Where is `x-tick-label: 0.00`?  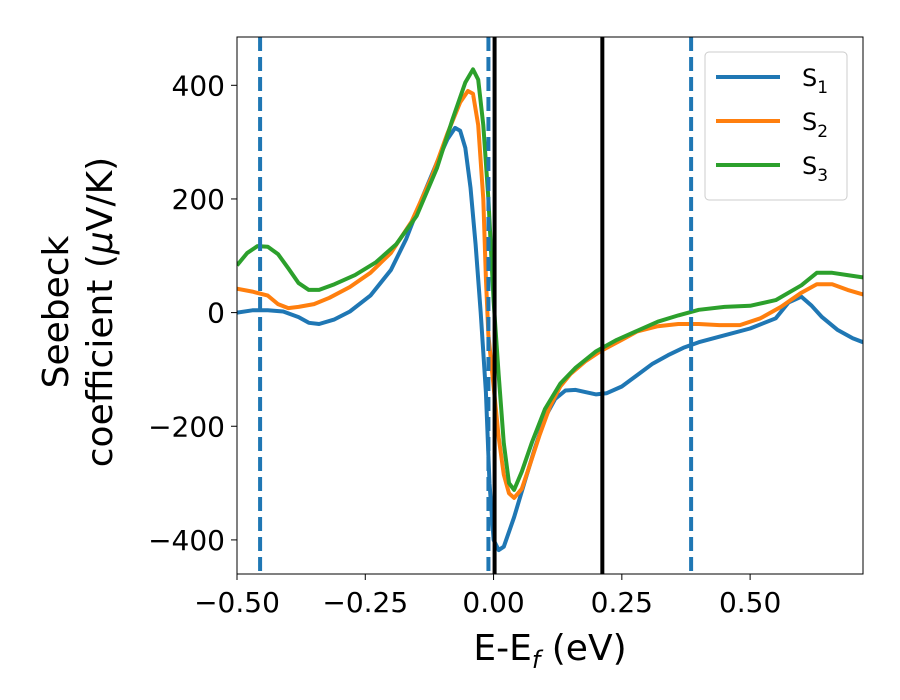
x-tick-label: 0.00 is located at coordinates (493, 602).